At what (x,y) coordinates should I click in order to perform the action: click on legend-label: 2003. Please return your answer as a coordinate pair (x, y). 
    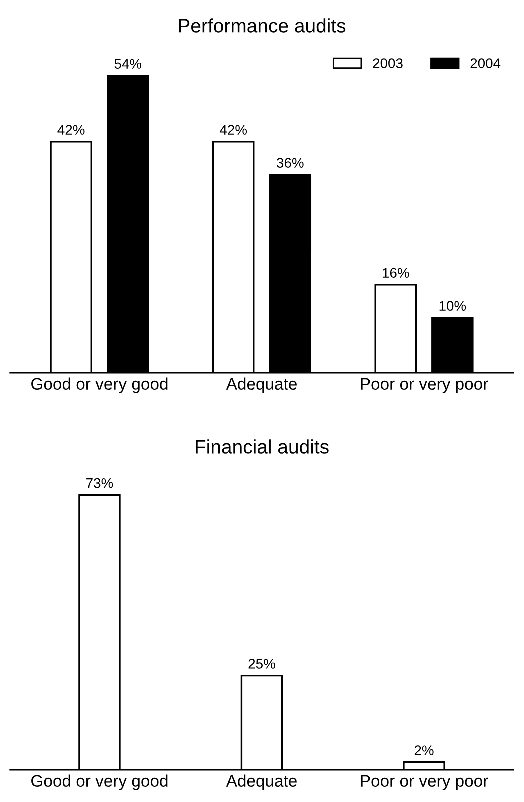
    Looking at the image, I should click on (388, 63).